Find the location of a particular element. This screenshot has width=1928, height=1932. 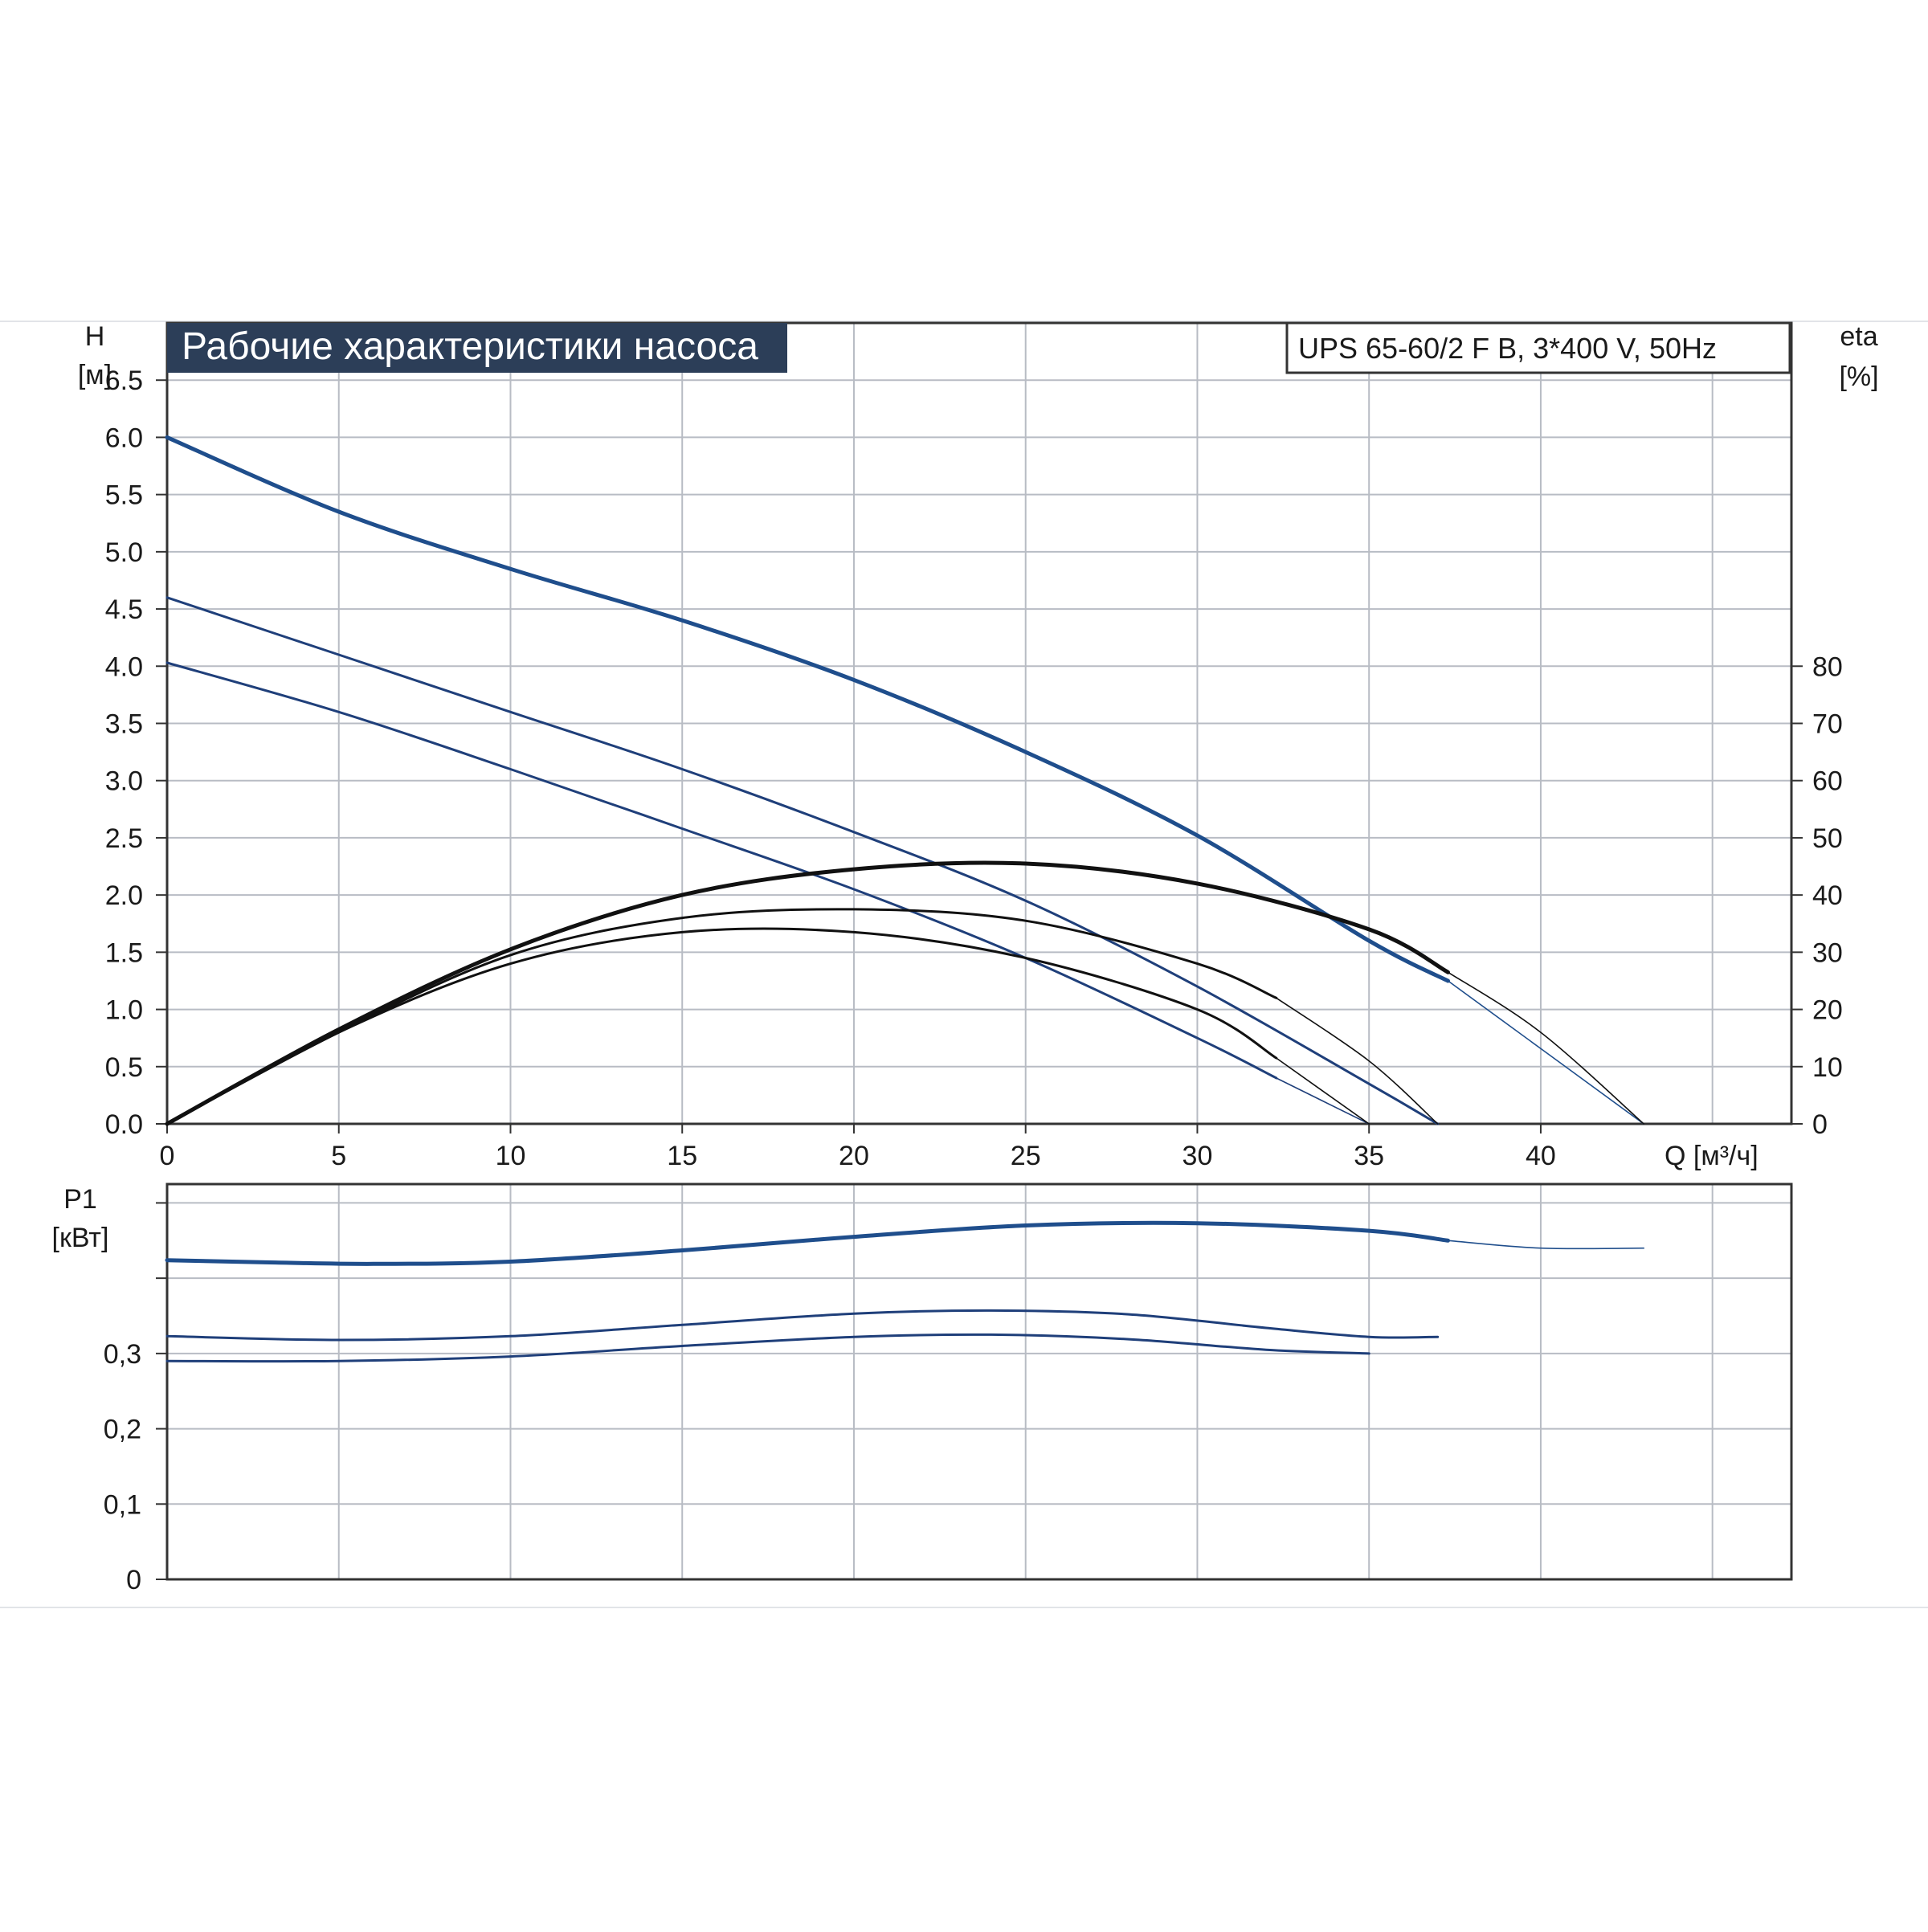

title-box is located at coordinates (477, 348).